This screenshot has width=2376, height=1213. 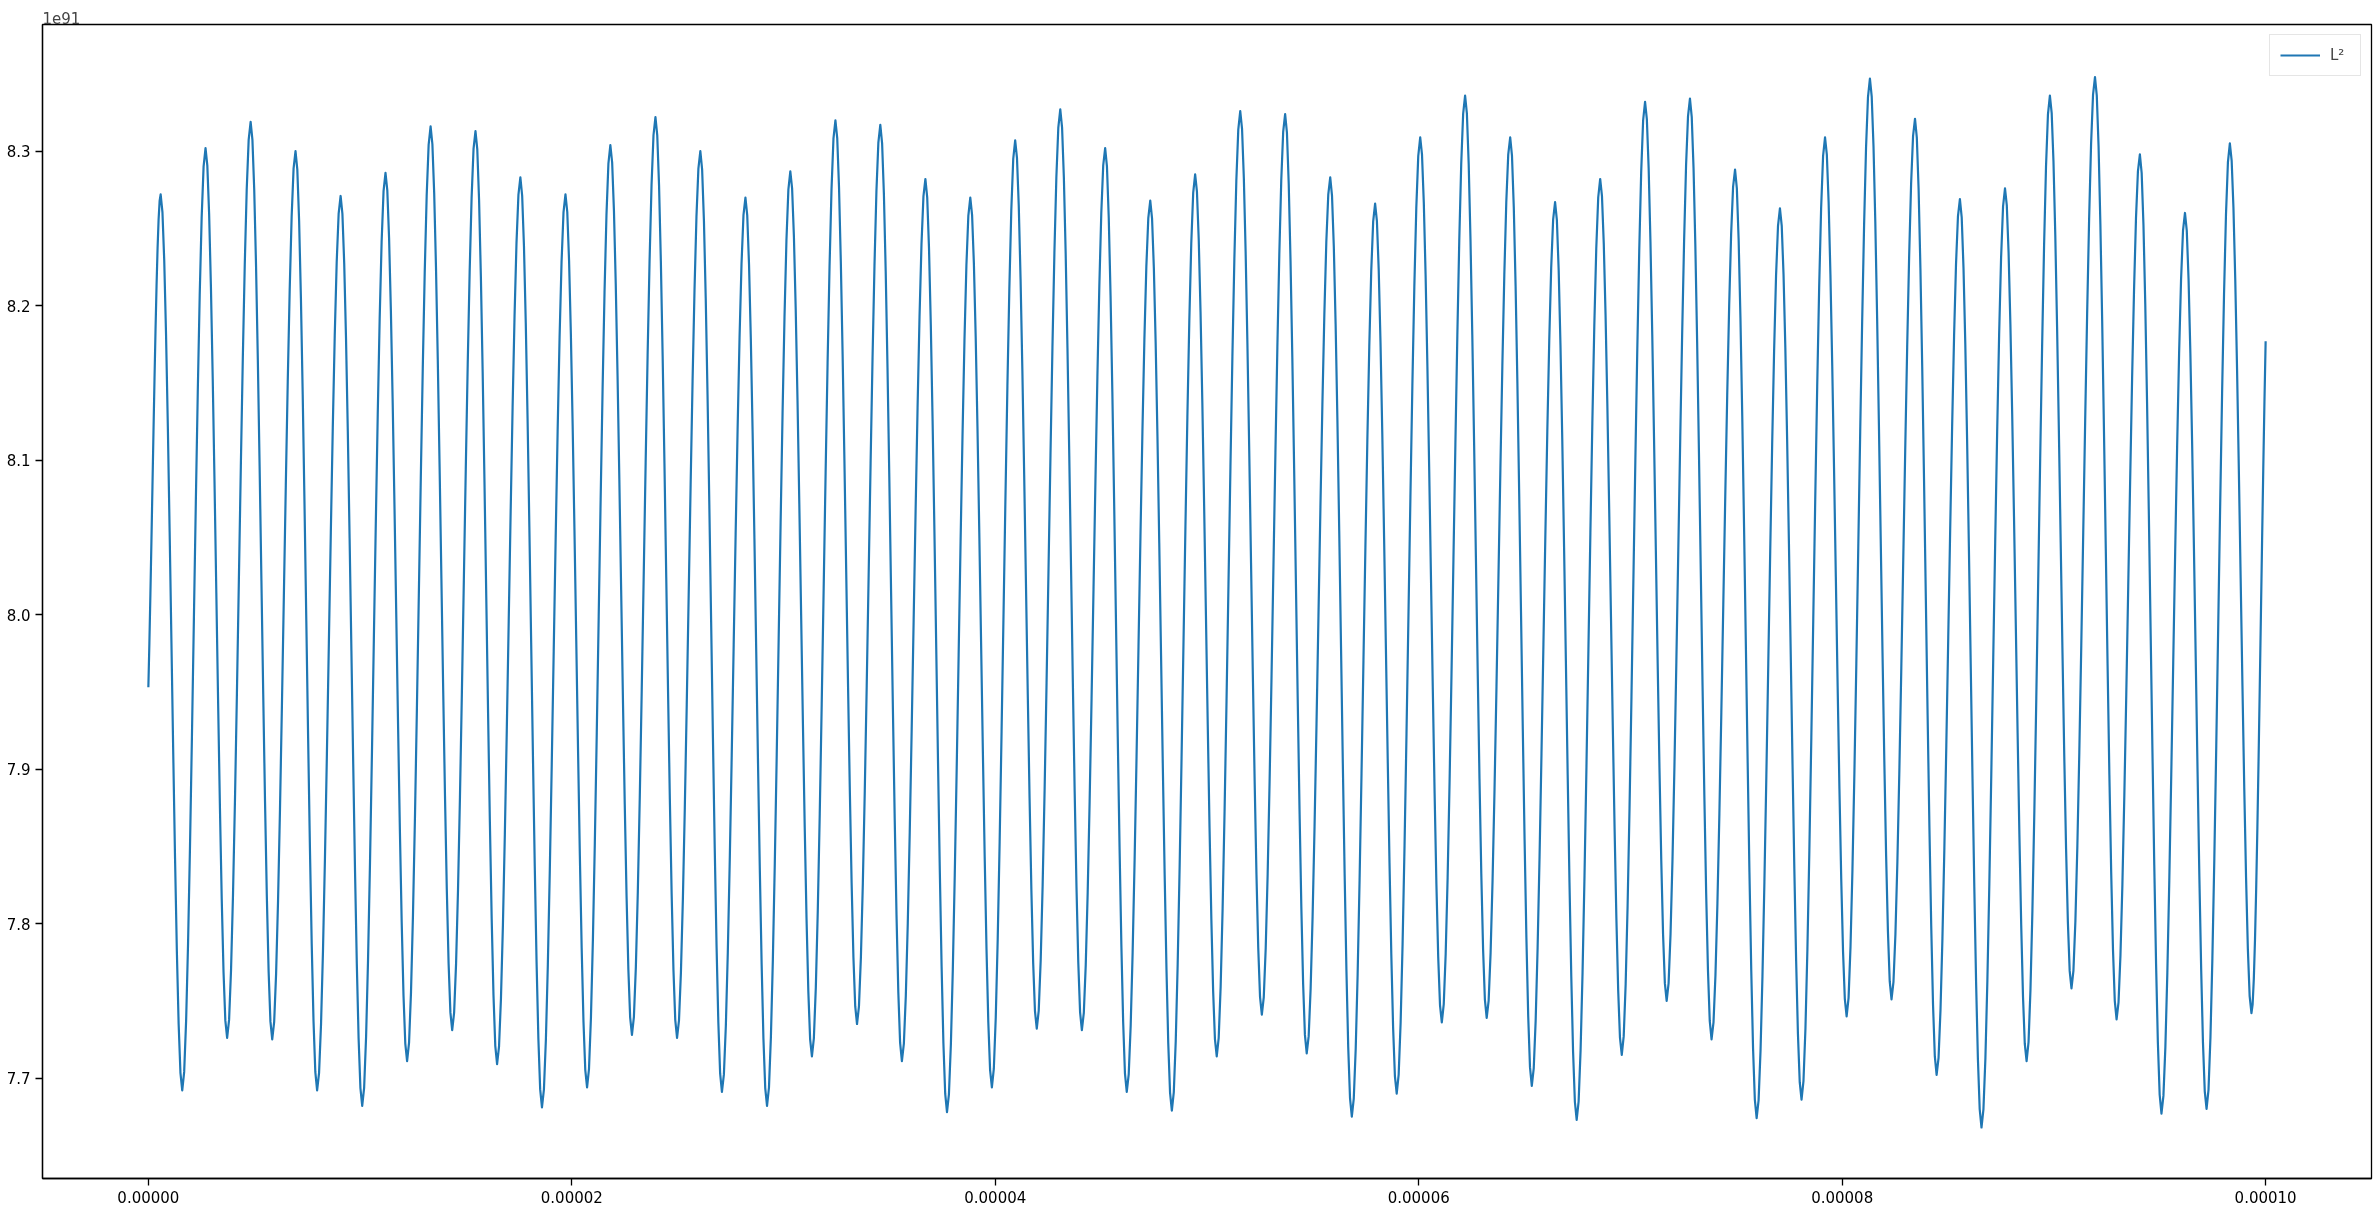 What do you see at coordinates (18, 461) in the screenshot?
I see `y-tick-label: 8.1` at bounding box center [18, 461].